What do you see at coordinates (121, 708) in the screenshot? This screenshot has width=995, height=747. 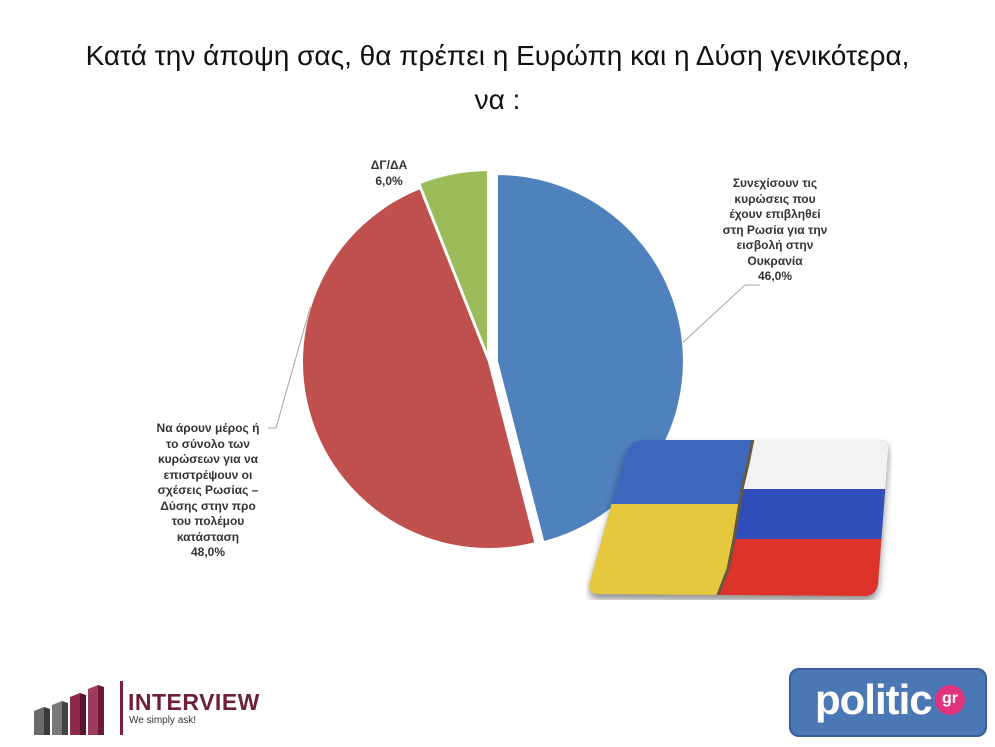 I see `interview-logo-divider` at bounding box center [121, 708].